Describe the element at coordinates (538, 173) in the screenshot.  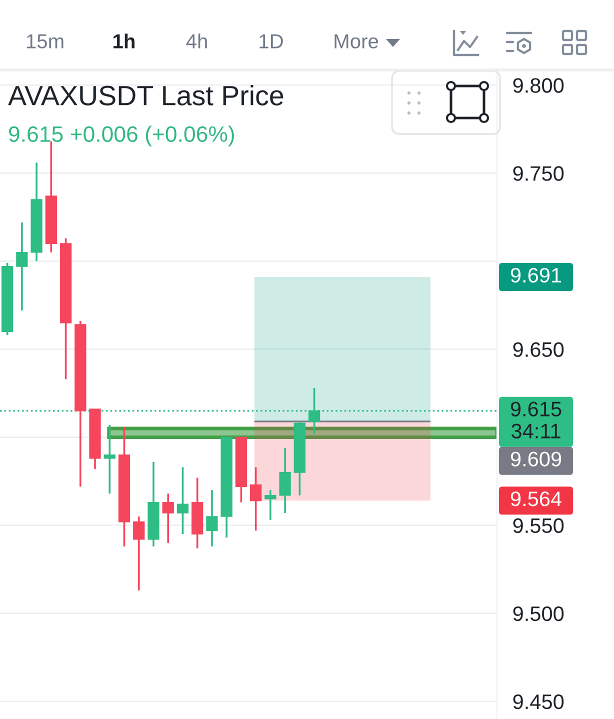
I see `y-tick-label: 9.750` at that location.